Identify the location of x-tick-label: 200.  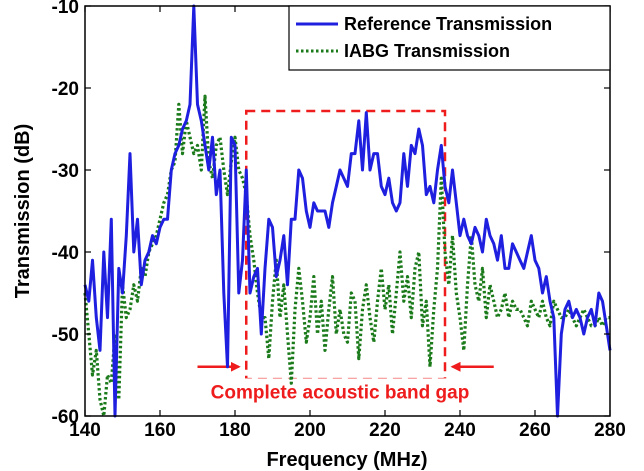
(310, 430).